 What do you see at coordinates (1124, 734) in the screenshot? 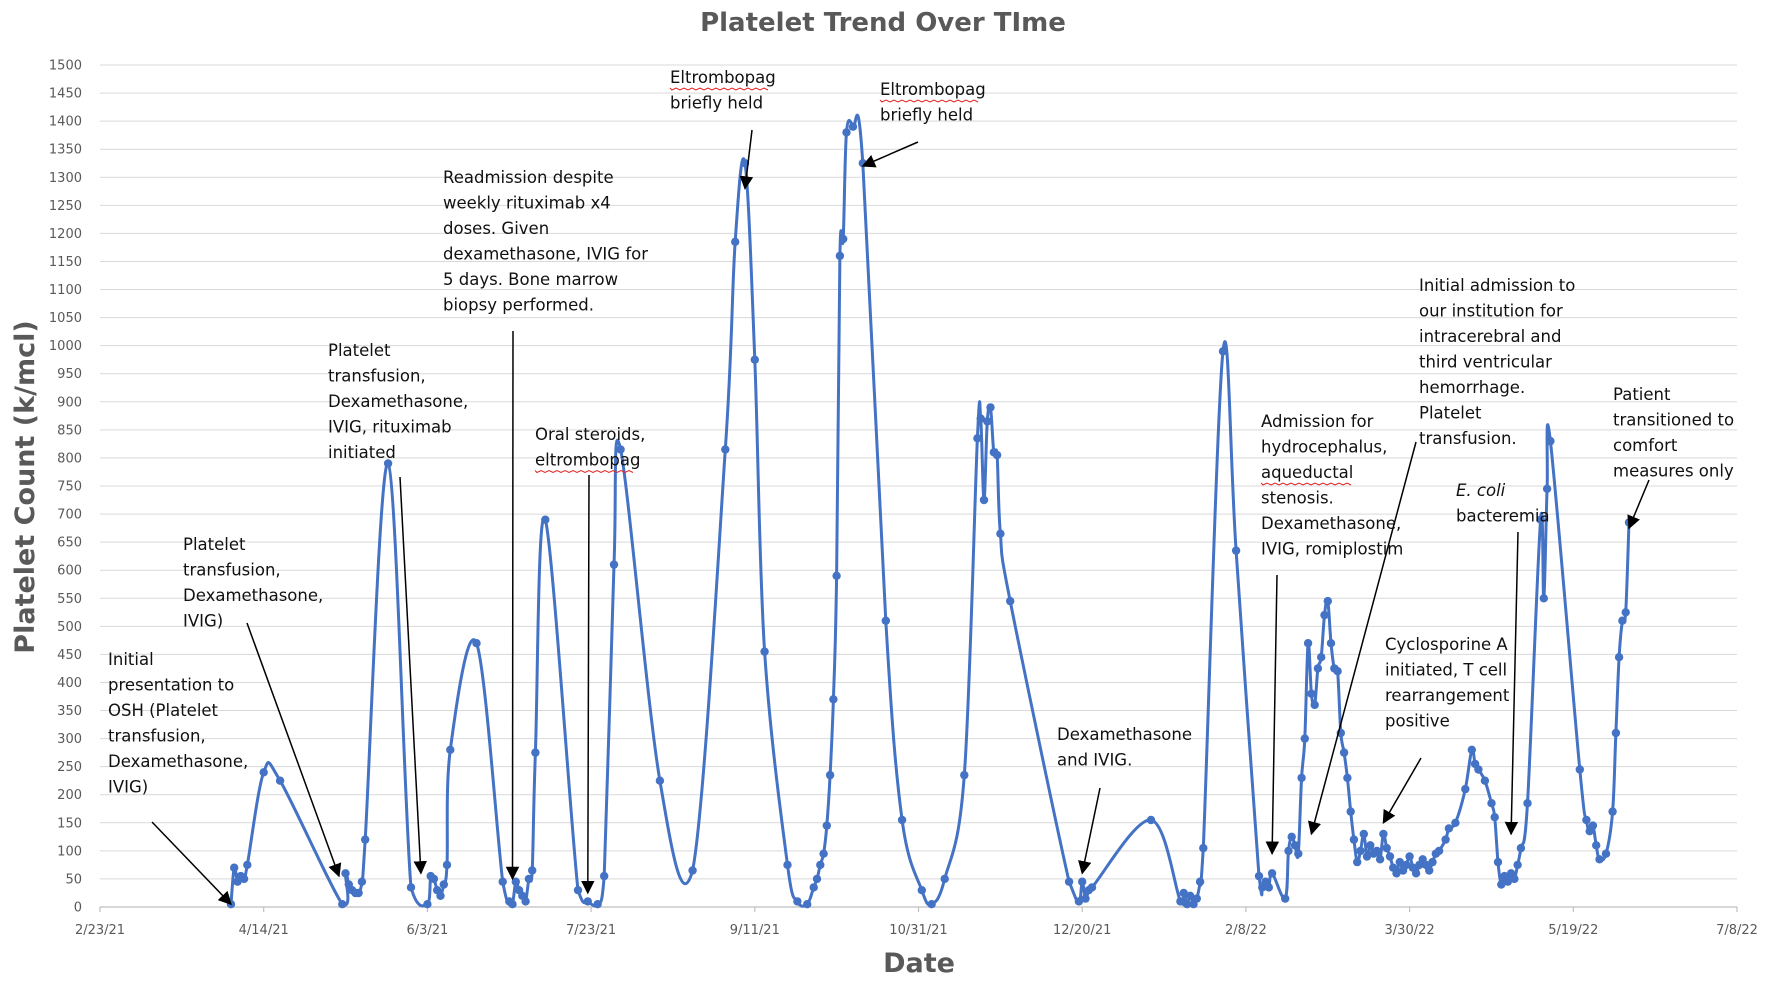
I see `annotation-line: Dexamethasone` at bounding box center [1124, 734].